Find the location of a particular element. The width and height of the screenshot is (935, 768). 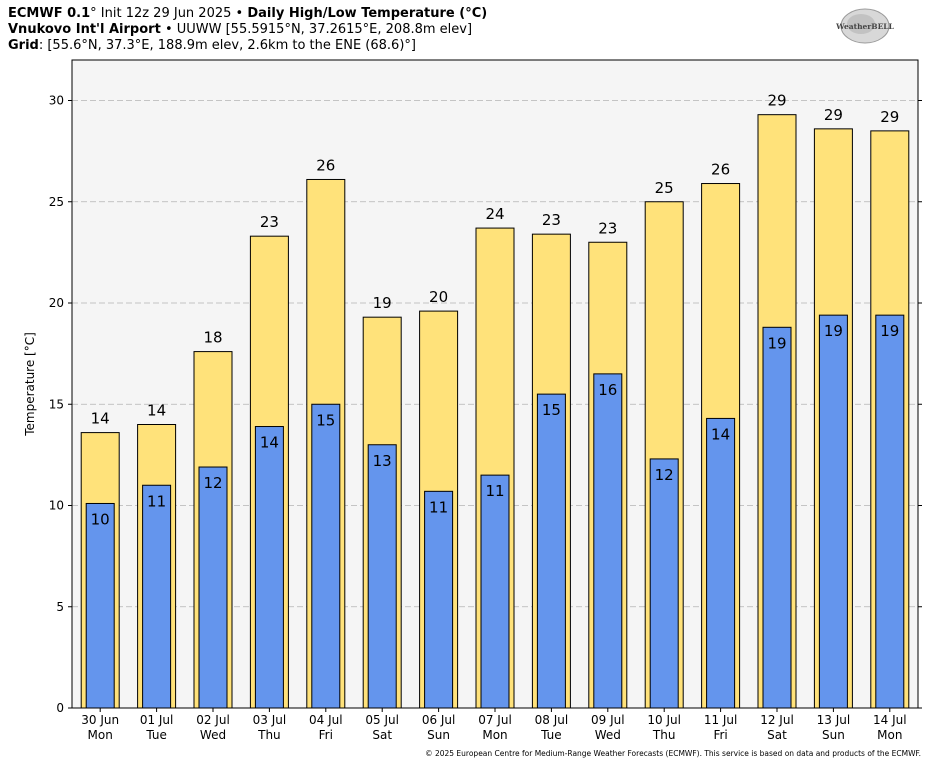

x-tick-date: 11 Jul is located at coordinates (721, 720).